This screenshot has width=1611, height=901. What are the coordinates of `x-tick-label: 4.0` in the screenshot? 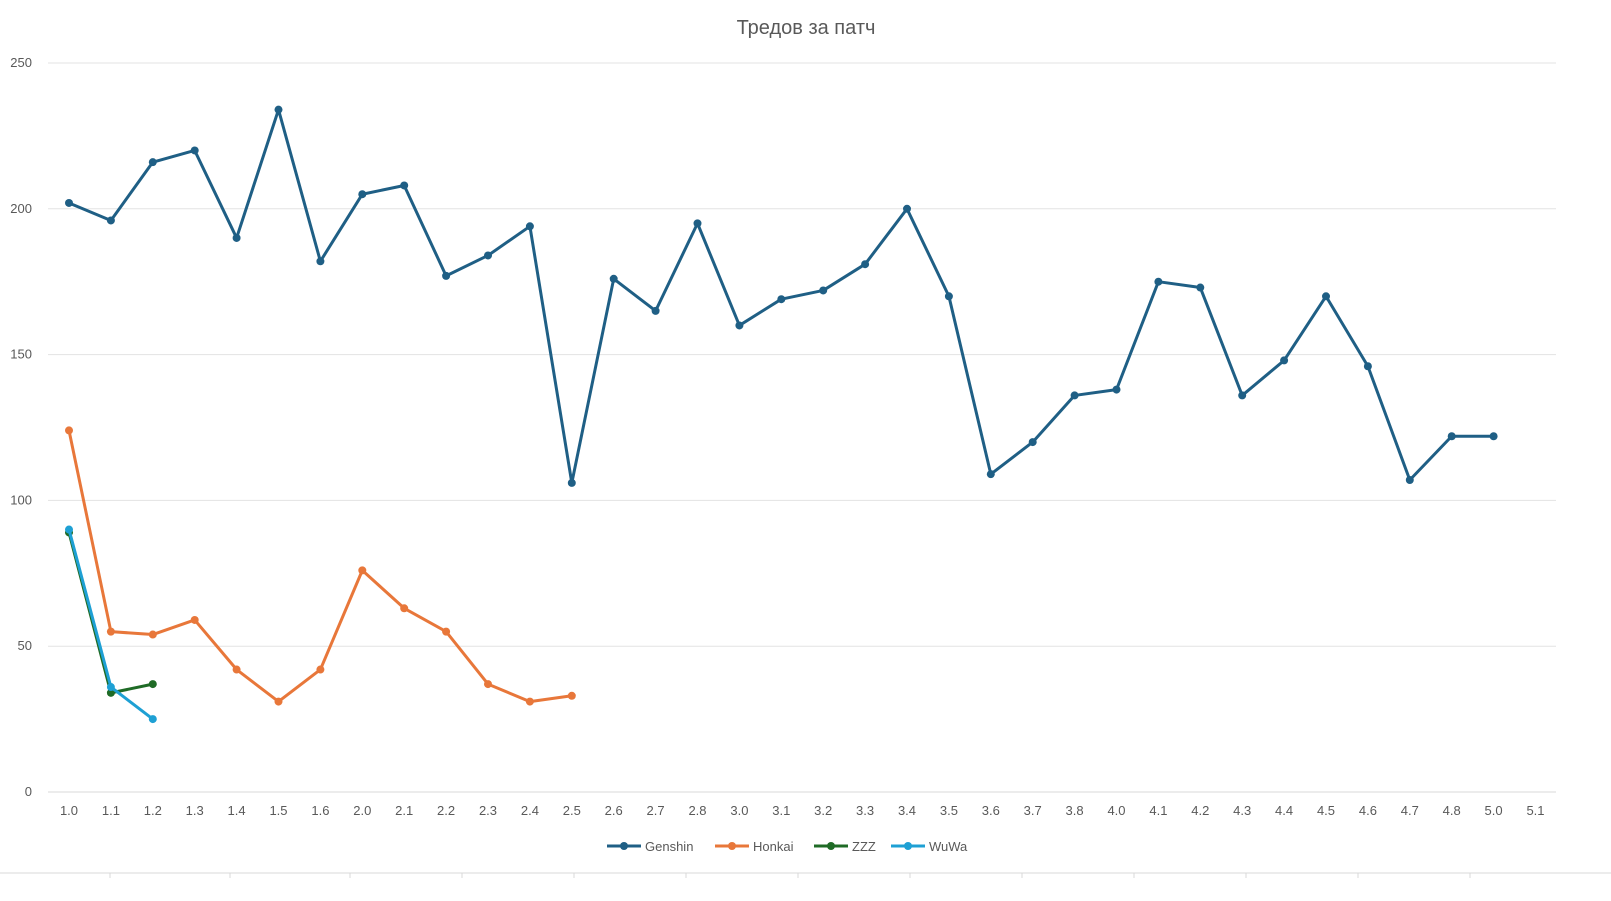 It's located at (1116, 810).